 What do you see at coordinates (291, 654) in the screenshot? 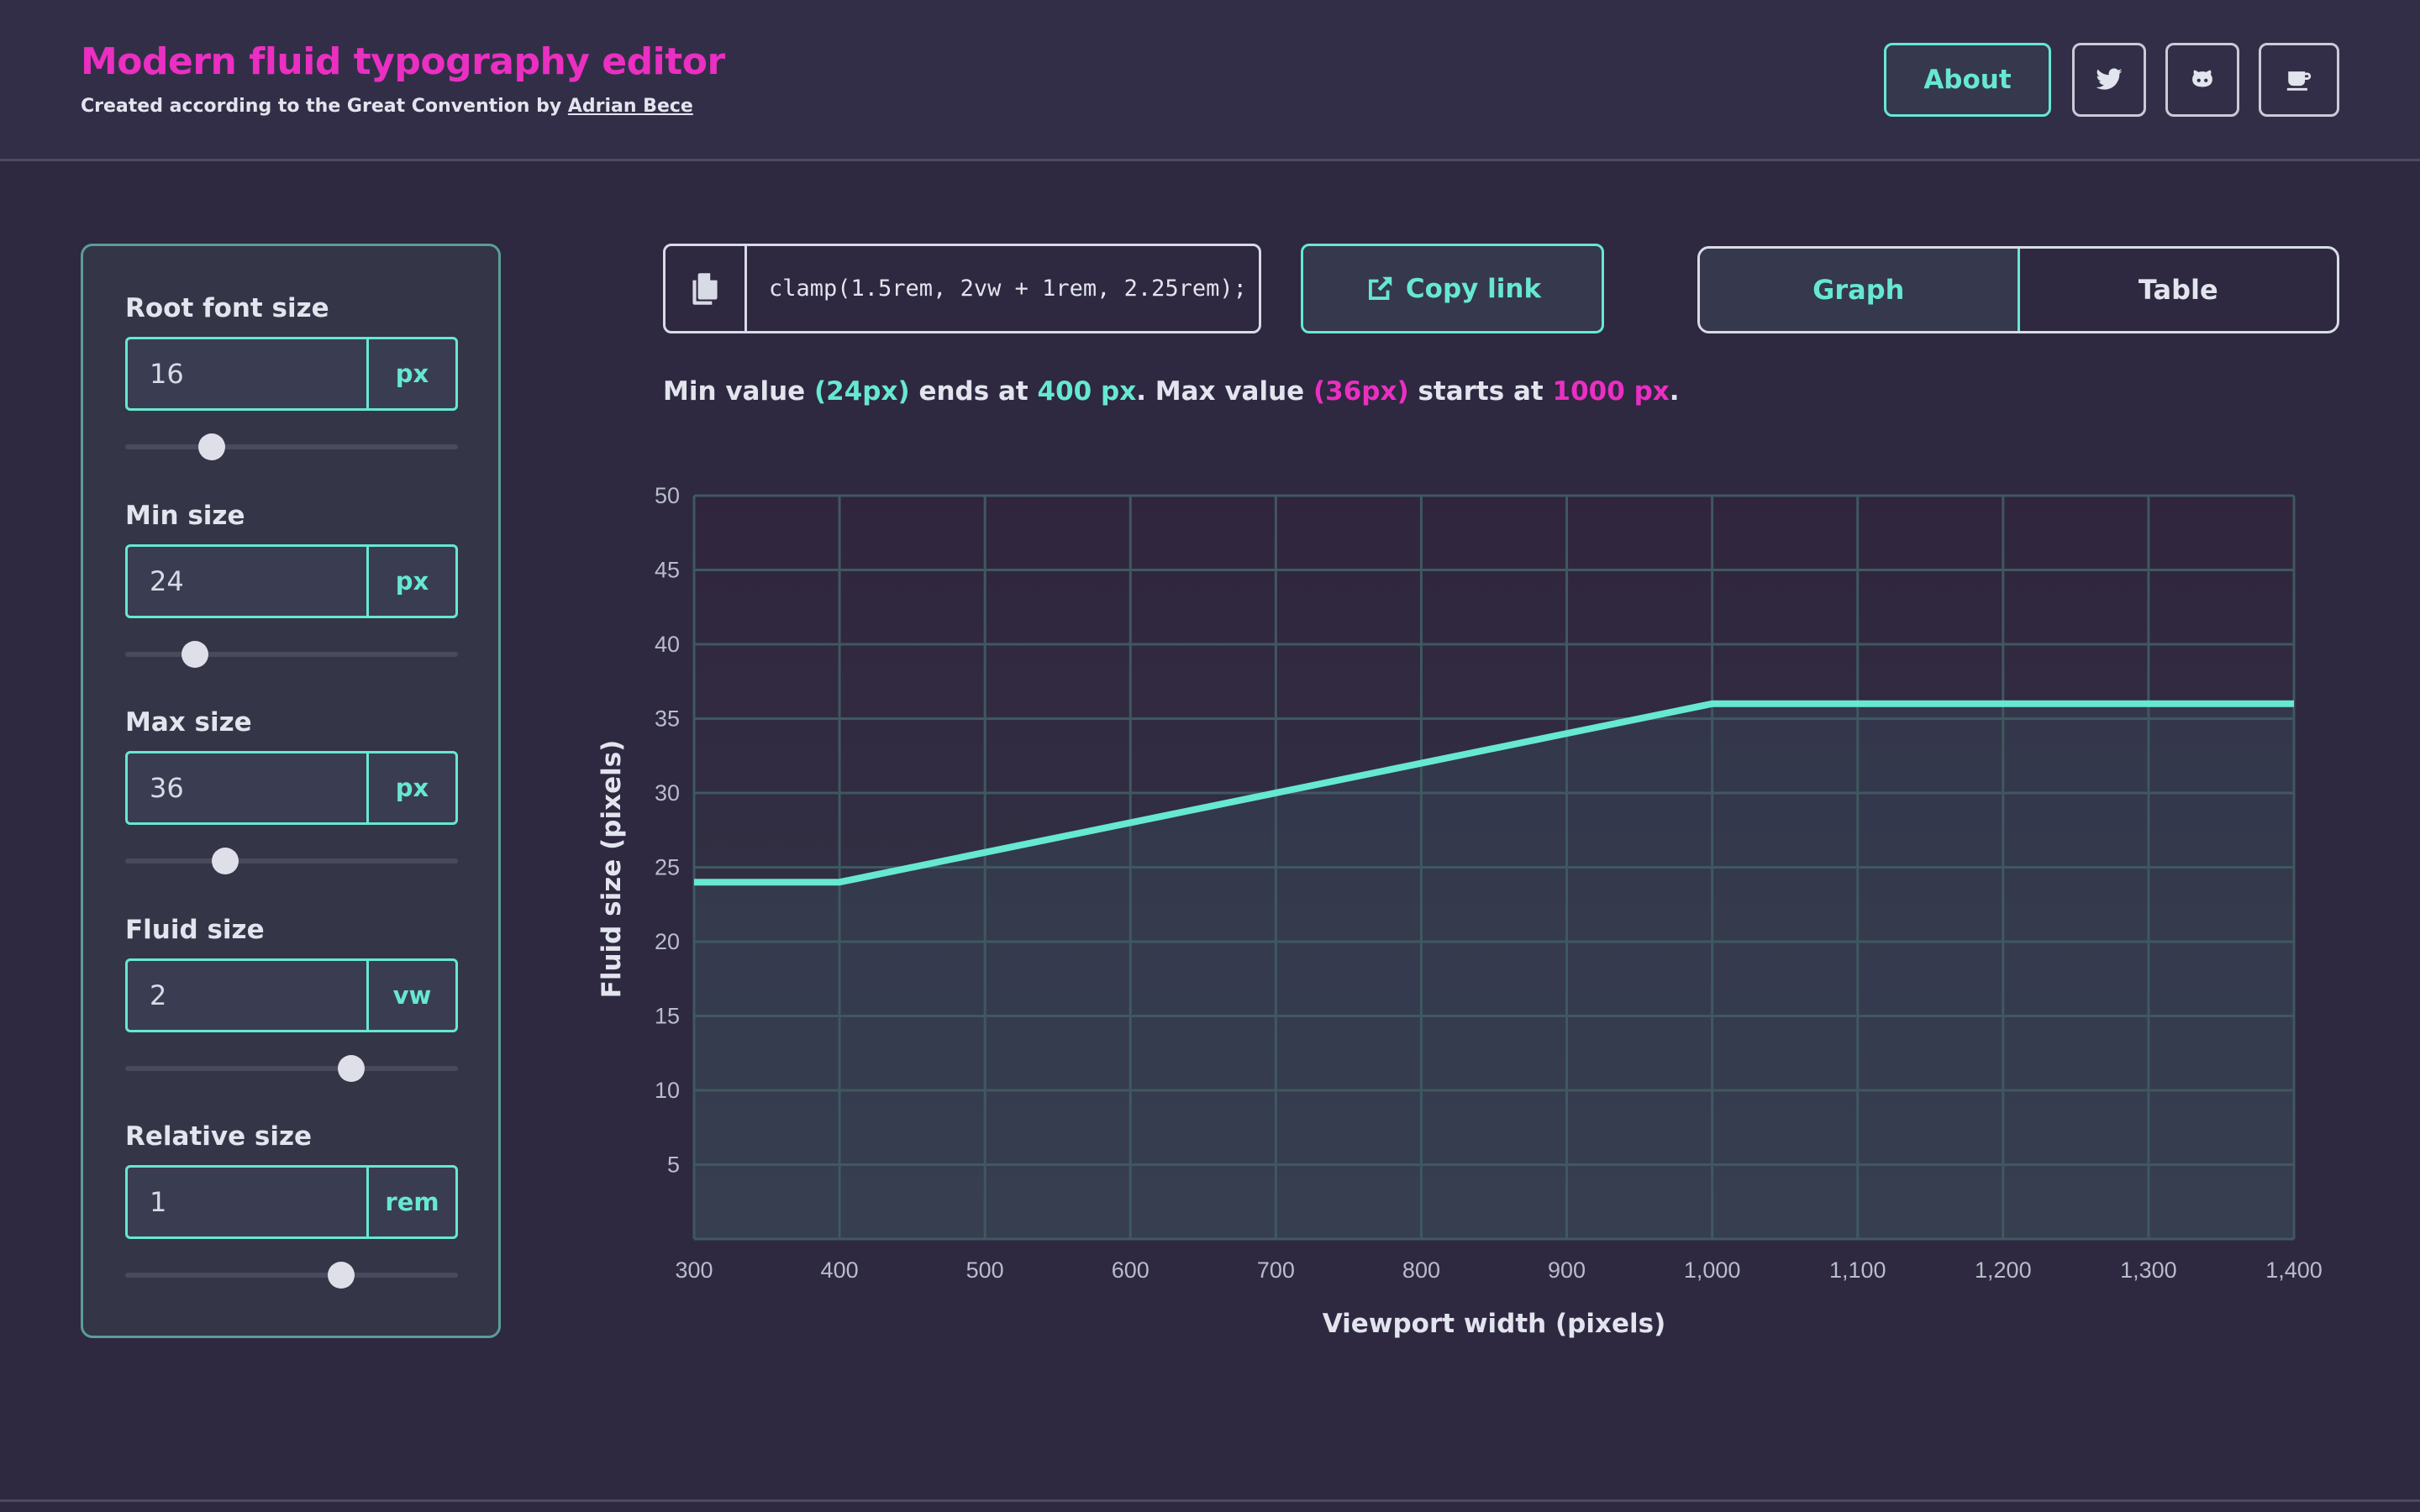
I see `min-size-slider` at bounding box center [291, 654].